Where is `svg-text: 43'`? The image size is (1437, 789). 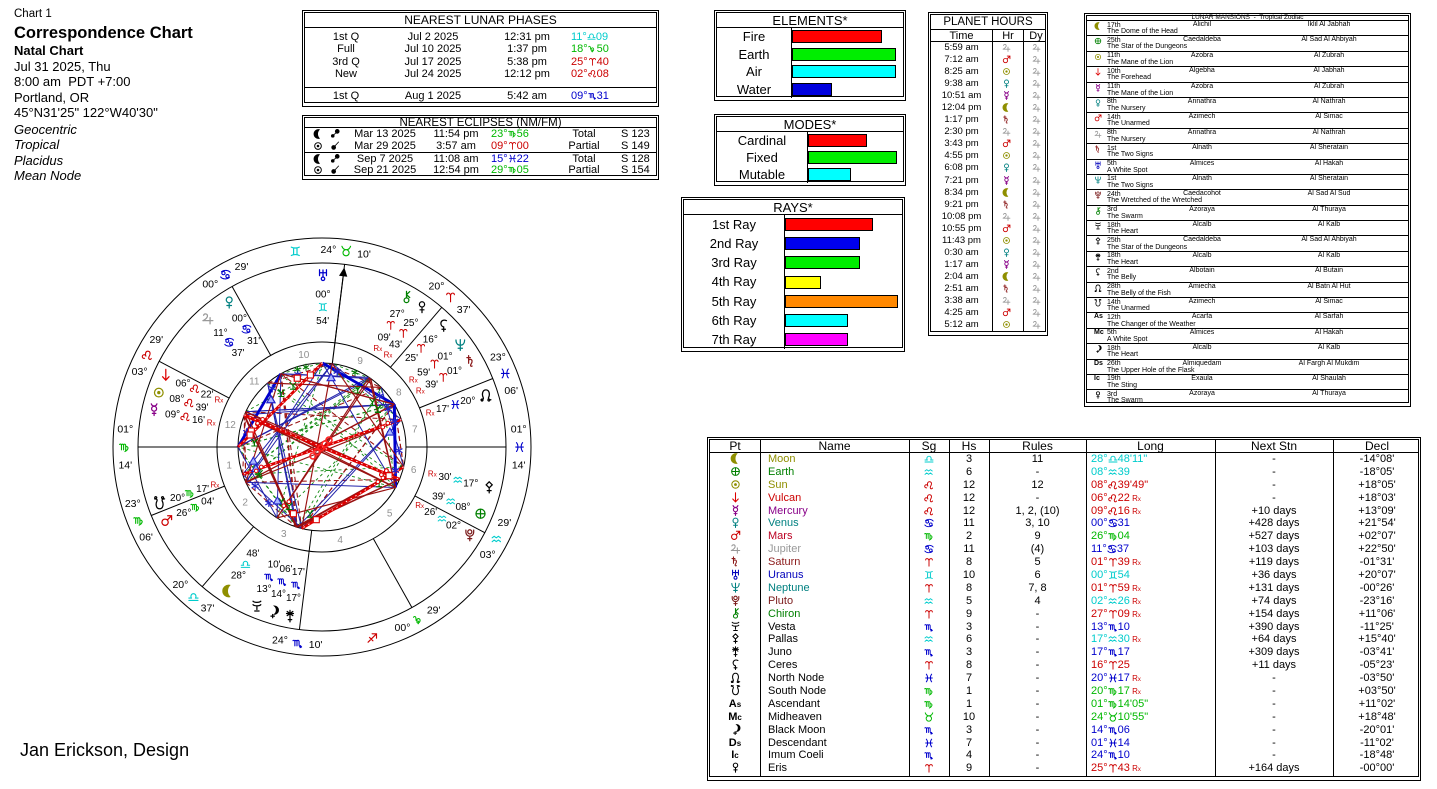 svg-text: 43' is located at coordinates (395, 345).